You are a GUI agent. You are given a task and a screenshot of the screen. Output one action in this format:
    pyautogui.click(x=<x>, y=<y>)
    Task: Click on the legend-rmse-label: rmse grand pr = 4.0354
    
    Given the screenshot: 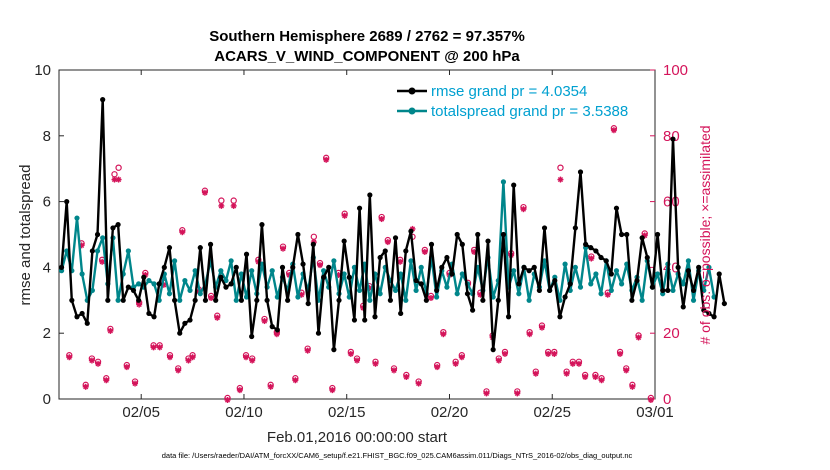 What is the action you would take?
    pyautogui.click(x=509, y=91)
    